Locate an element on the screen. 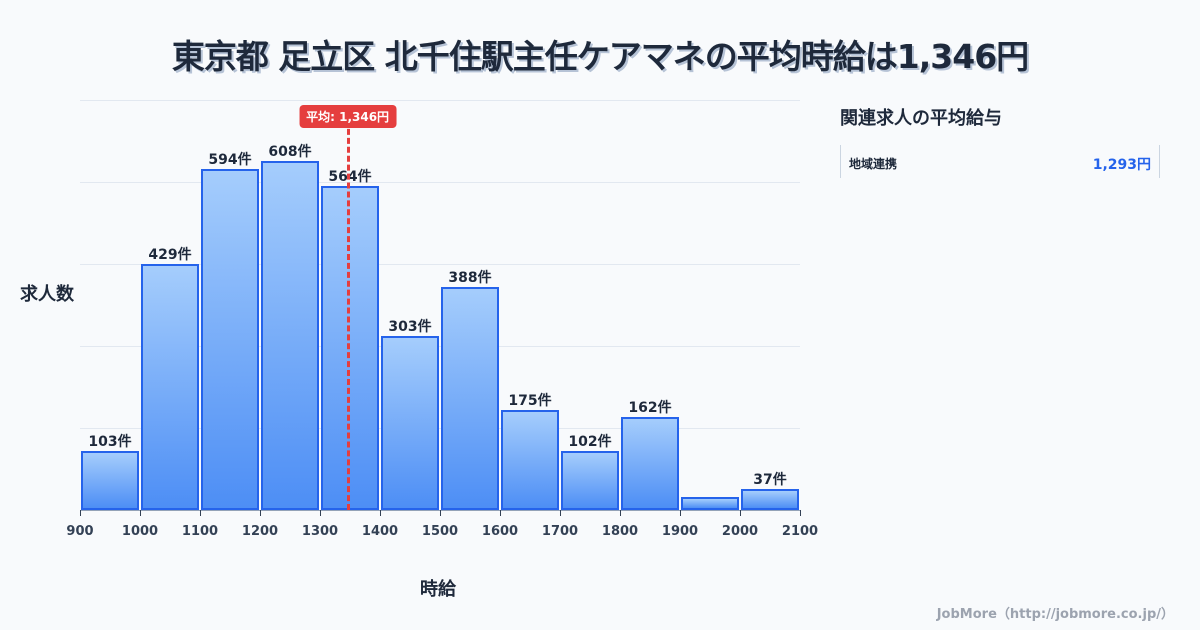  bar-value-label: 608件 is located at coordinates (290, 151).